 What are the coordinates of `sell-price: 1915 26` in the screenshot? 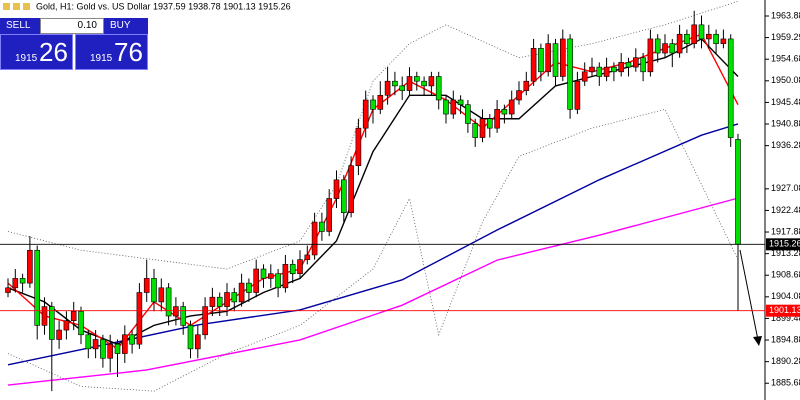 It's located at (36, 52).